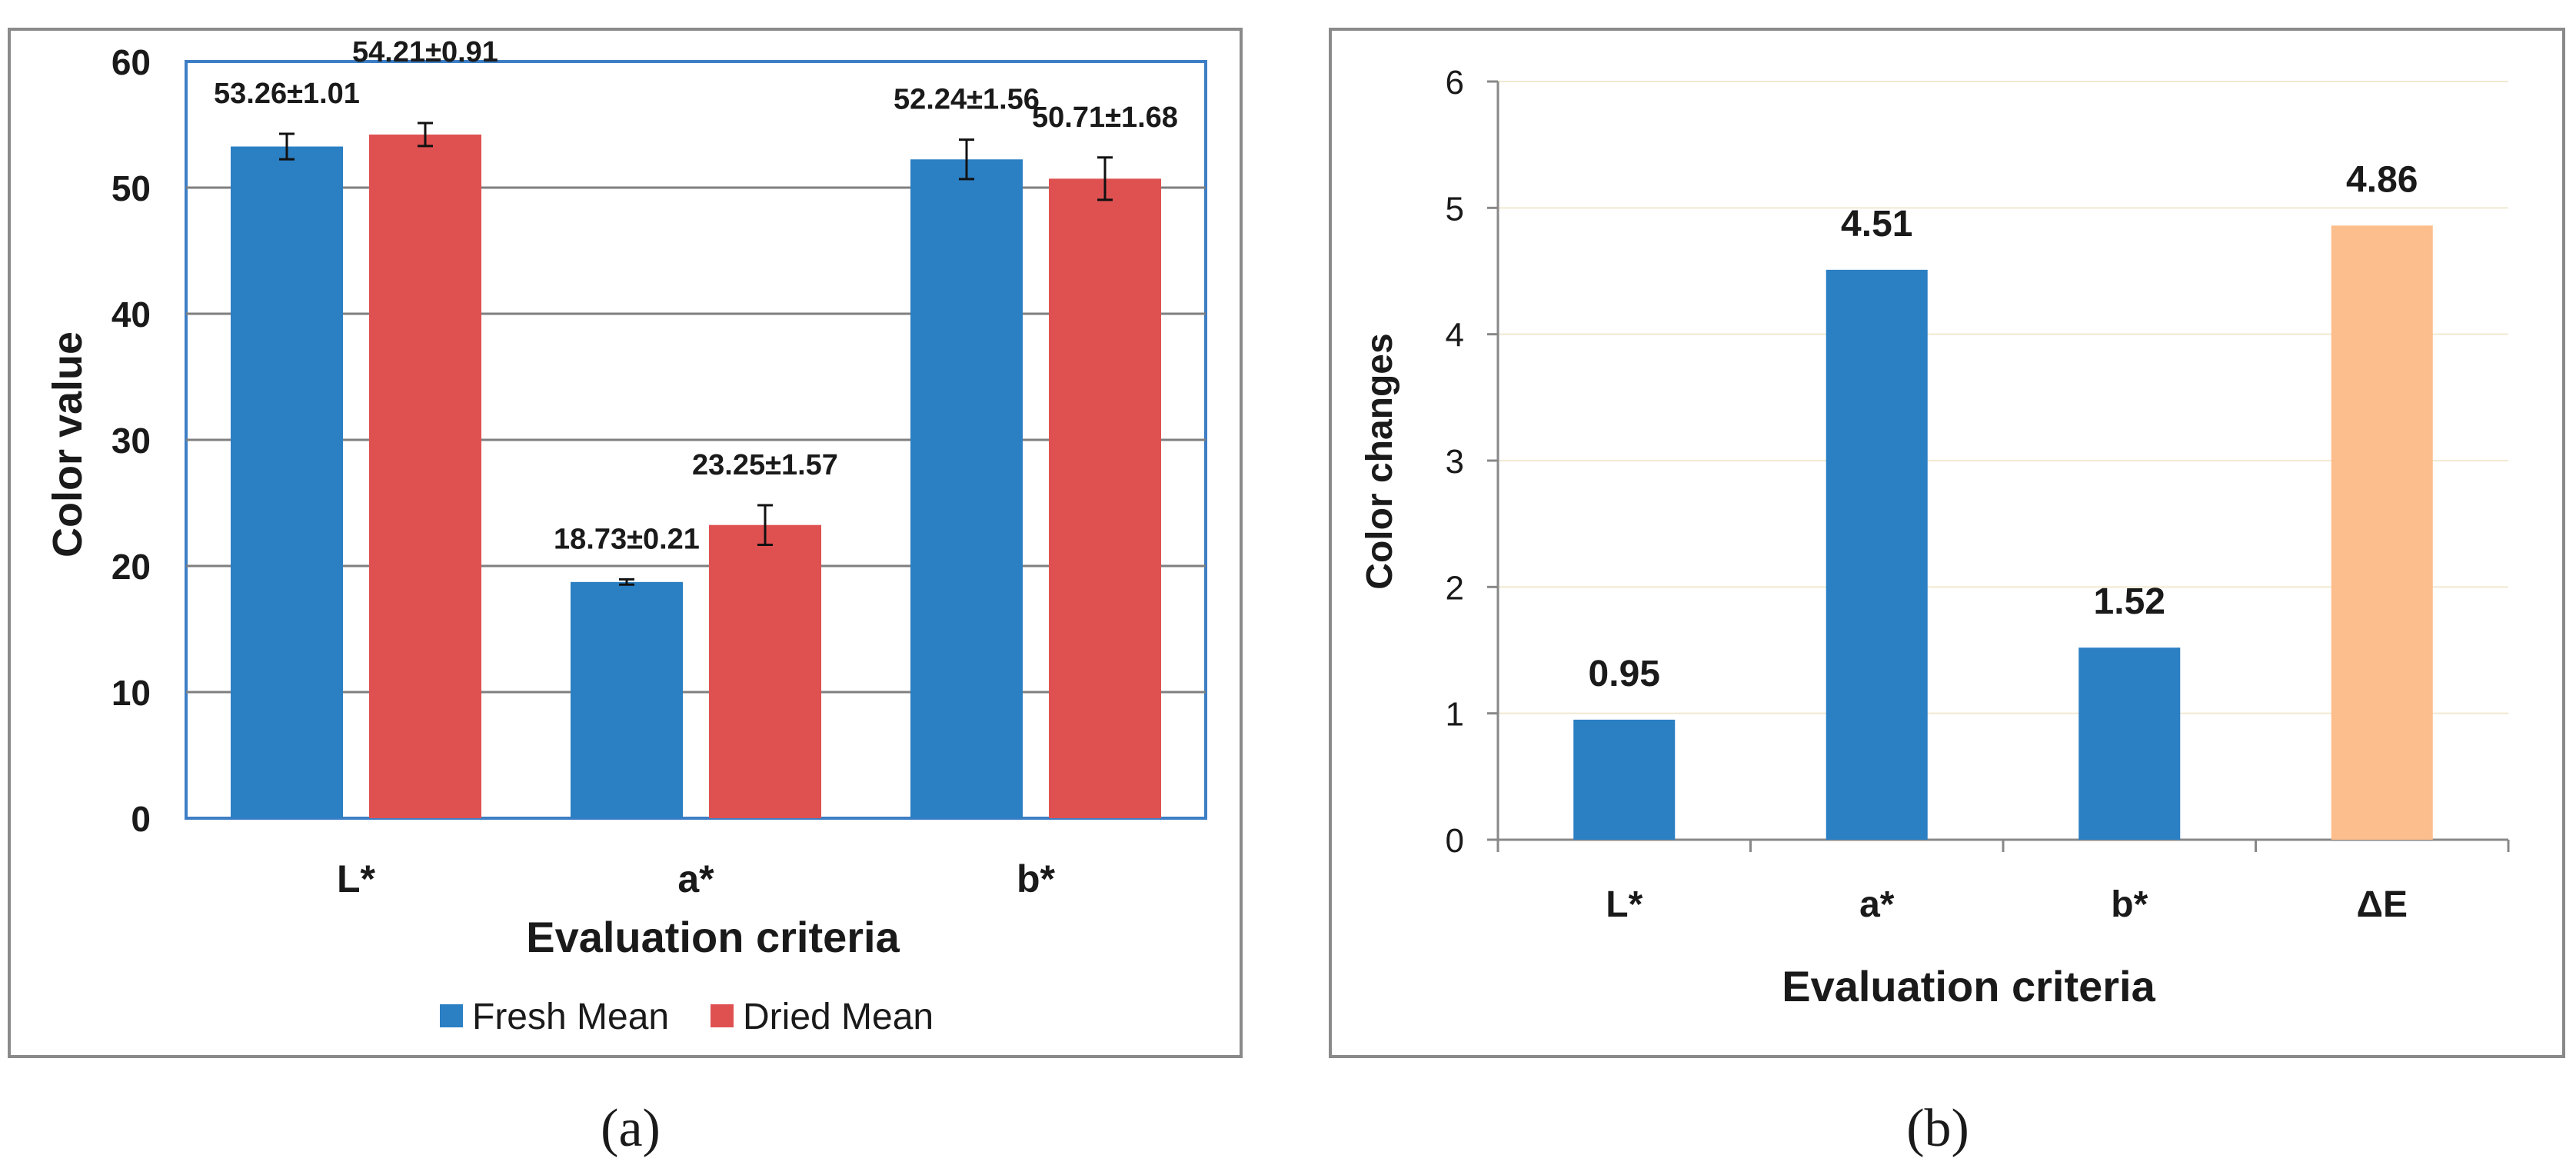  What do you see at coordinates (1455, 83) in the screenshot?
I see `y-tick-label: 6` at bounding box center [1455, 83].